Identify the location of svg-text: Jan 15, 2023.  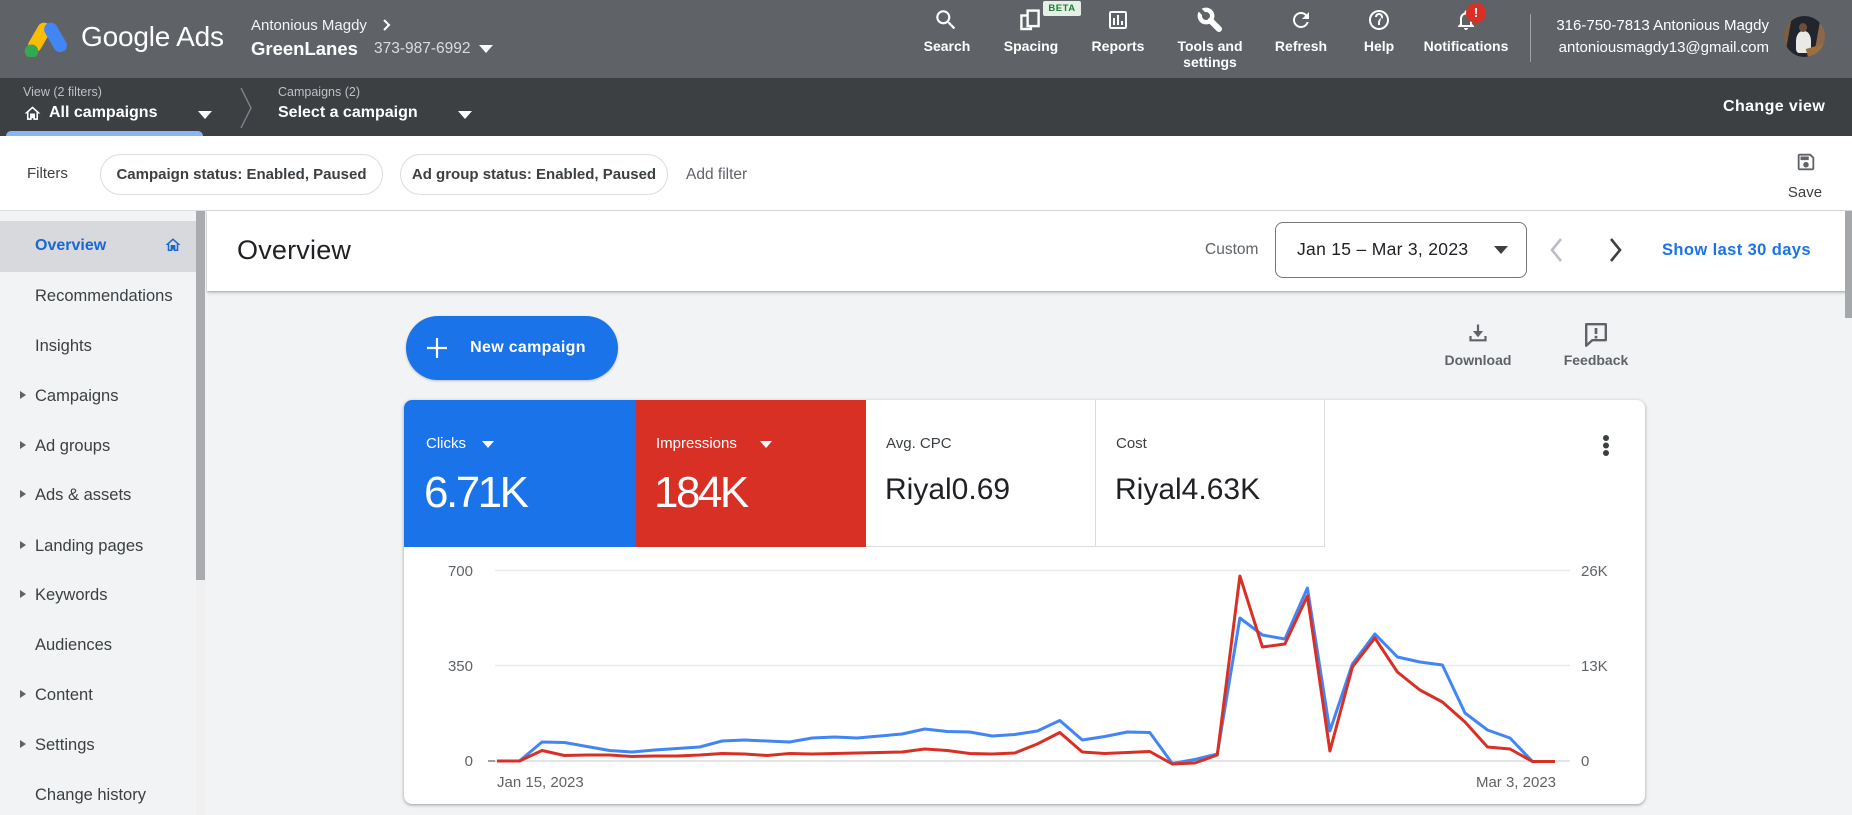
(540, 782).